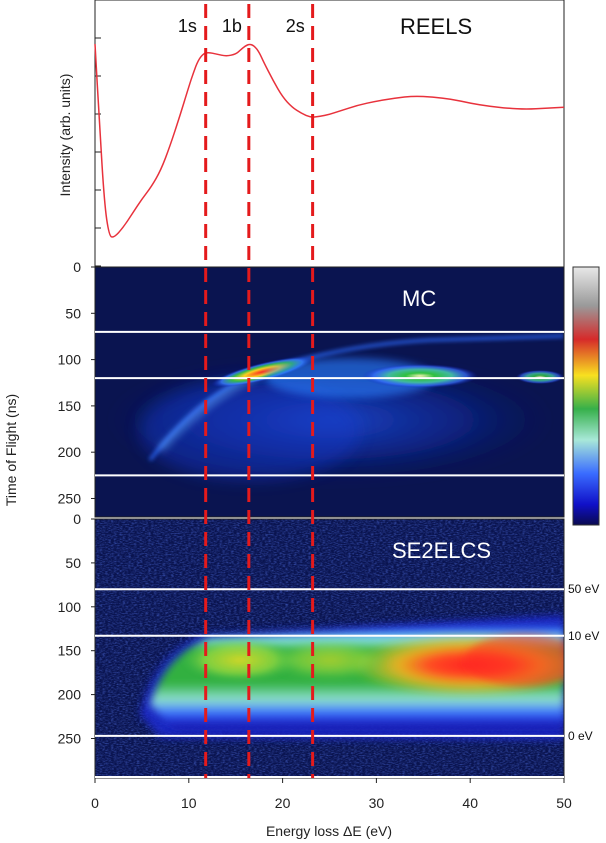  Describe the element at coordinates (583, 636) in the screenshot. I see `energy-label: 10 eV` at that location.